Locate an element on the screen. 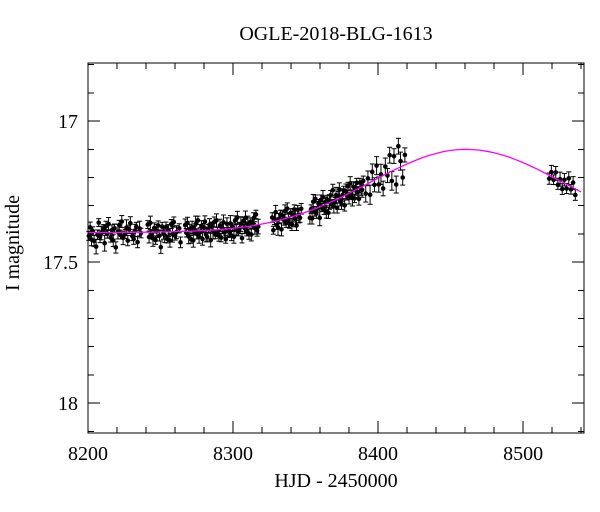 The image size is (600, 512). model-curve-group is located at coordinates (335, 191).